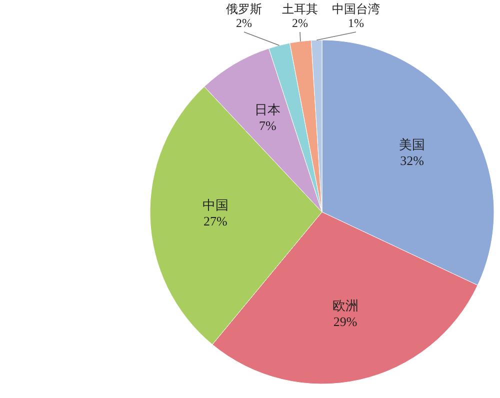 The height and width of the screenshot is (398, 500). Describe the element at coordinates (267, 110) in the screenshot. I see `slice-label: 日本` at that location.